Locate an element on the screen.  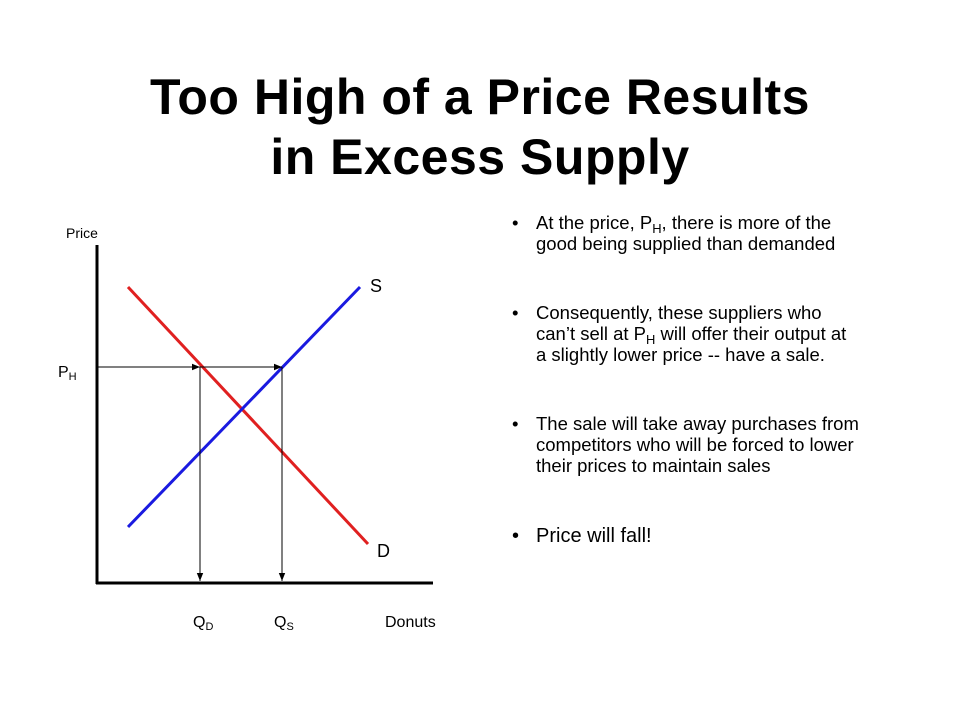
bullet-text: Price will fall! is located at coordinates (594, 536).